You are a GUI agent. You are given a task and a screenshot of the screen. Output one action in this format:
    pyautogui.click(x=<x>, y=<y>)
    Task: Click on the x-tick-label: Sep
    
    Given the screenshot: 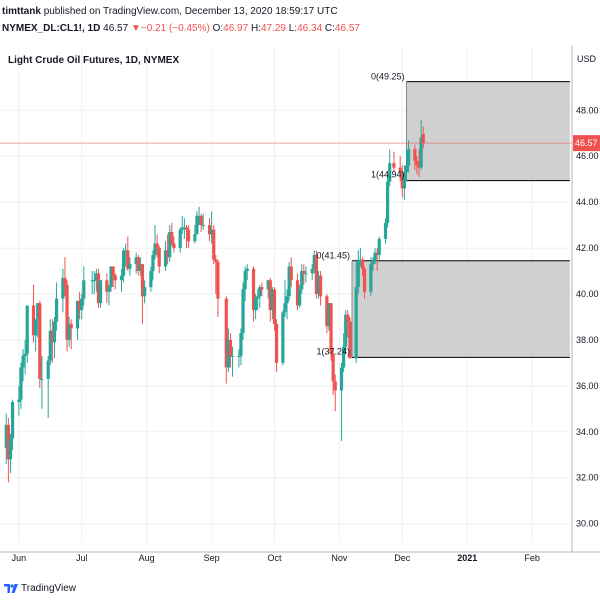 What is the action you would take?
    pyautogui.click(x=212, y=558)
    